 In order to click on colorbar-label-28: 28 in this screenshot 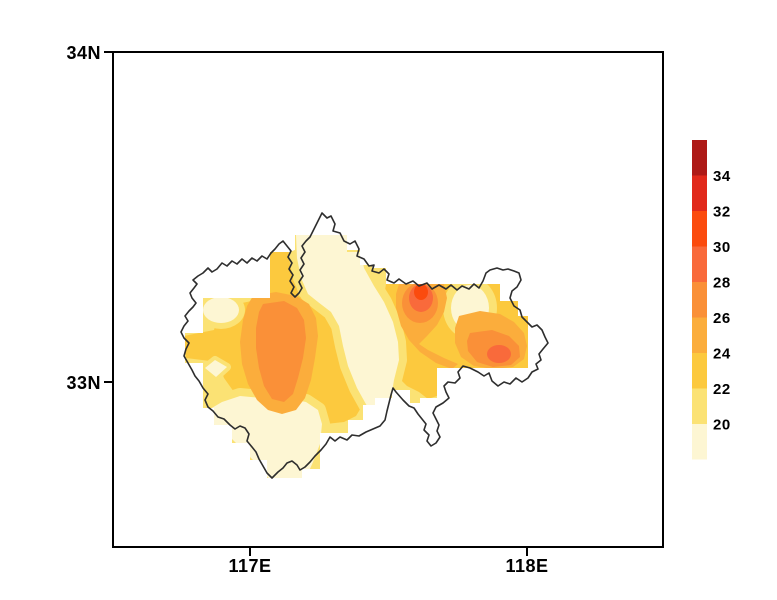, I will do `click(722, 283)`.